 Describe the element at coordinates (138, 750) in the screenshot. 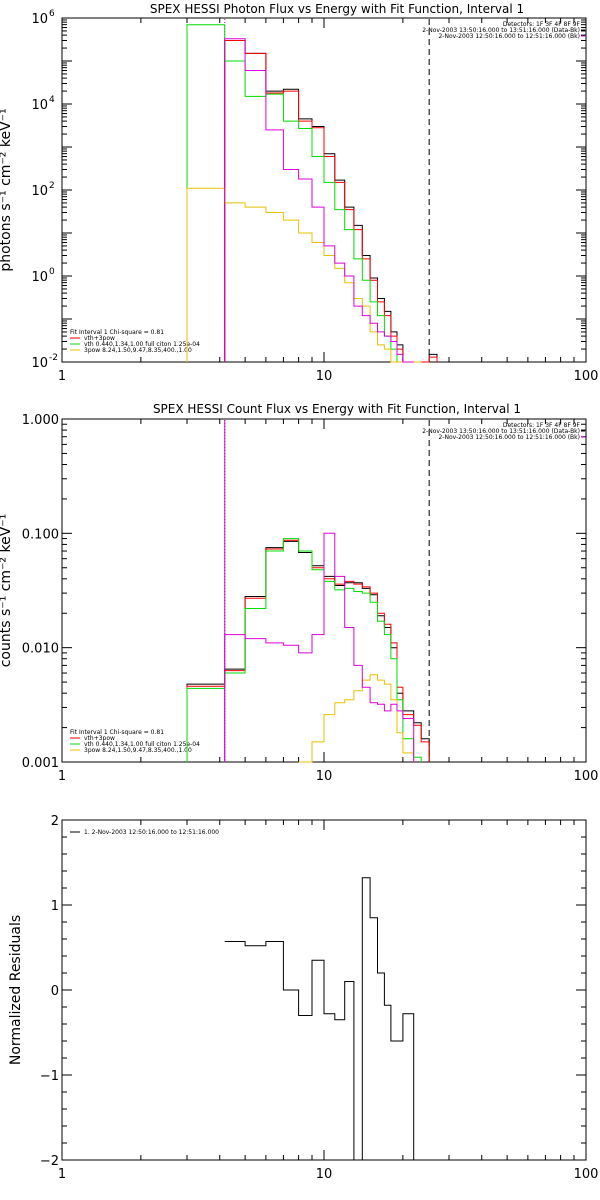

I see `count-legend-entry: 3pow 8.24,1.50,9.47,8.35,400.,1.00` at that location.